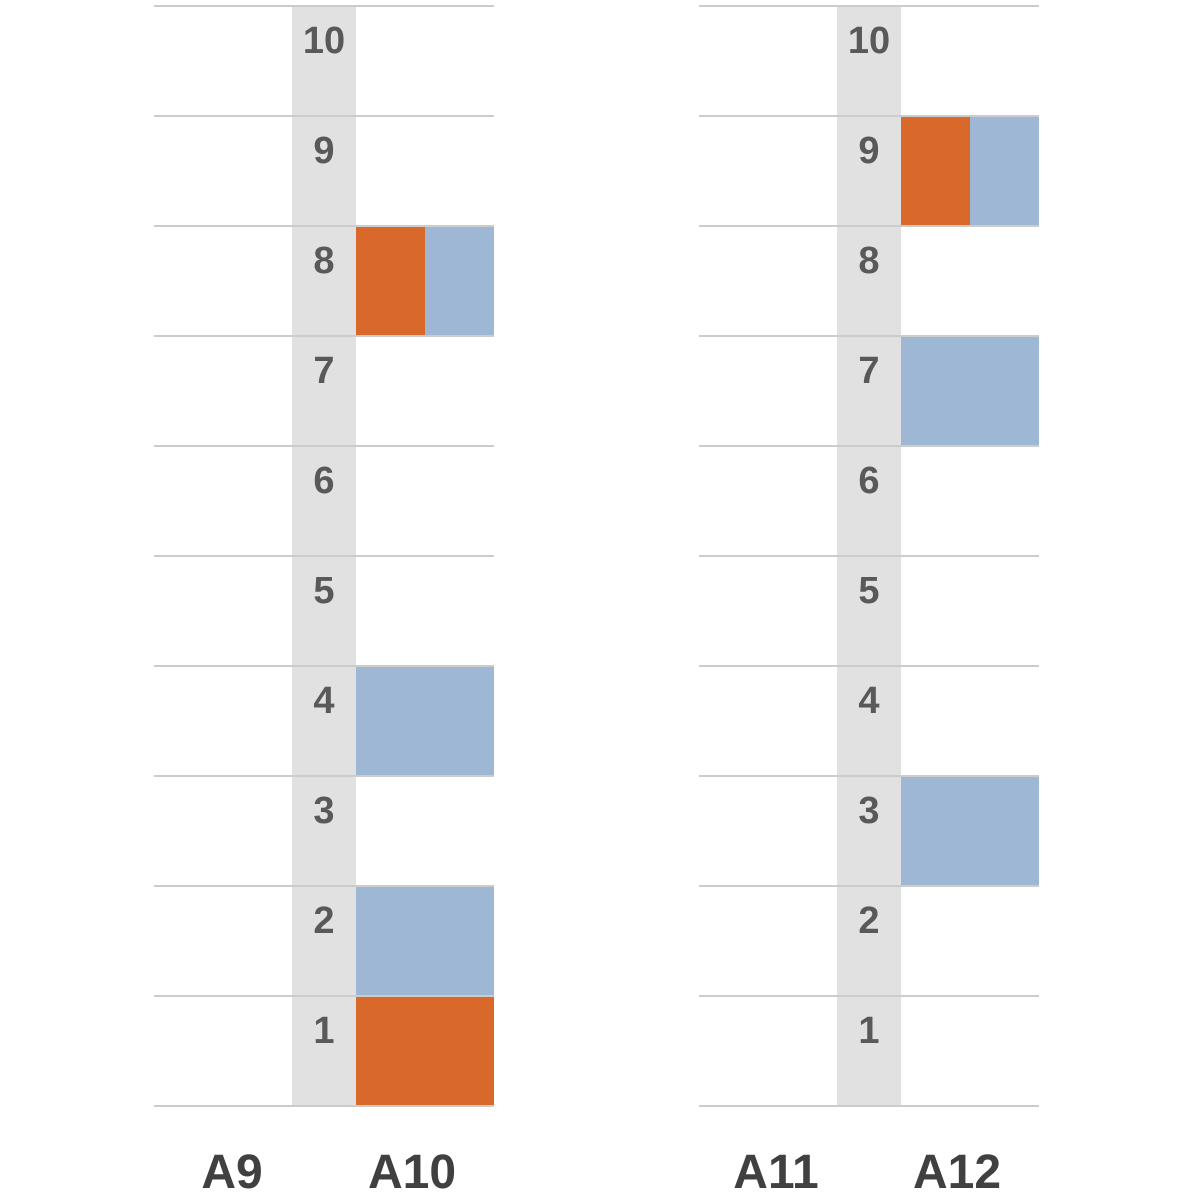 The width and height of the screenshot is (1192, 1192). Describe the element at coordinates (425, 721) in the screenshot. I see `cell-level-4-blue` at that location.